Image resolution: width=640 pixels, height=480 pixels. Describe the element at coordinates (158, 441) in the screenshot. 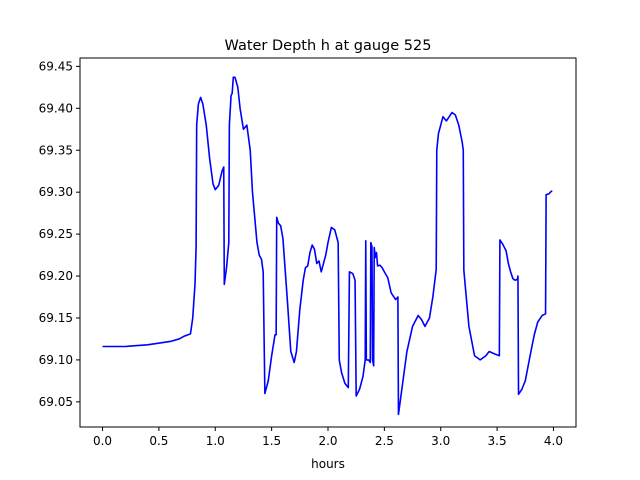

I see `x-tick-label: 0.5` at that location.